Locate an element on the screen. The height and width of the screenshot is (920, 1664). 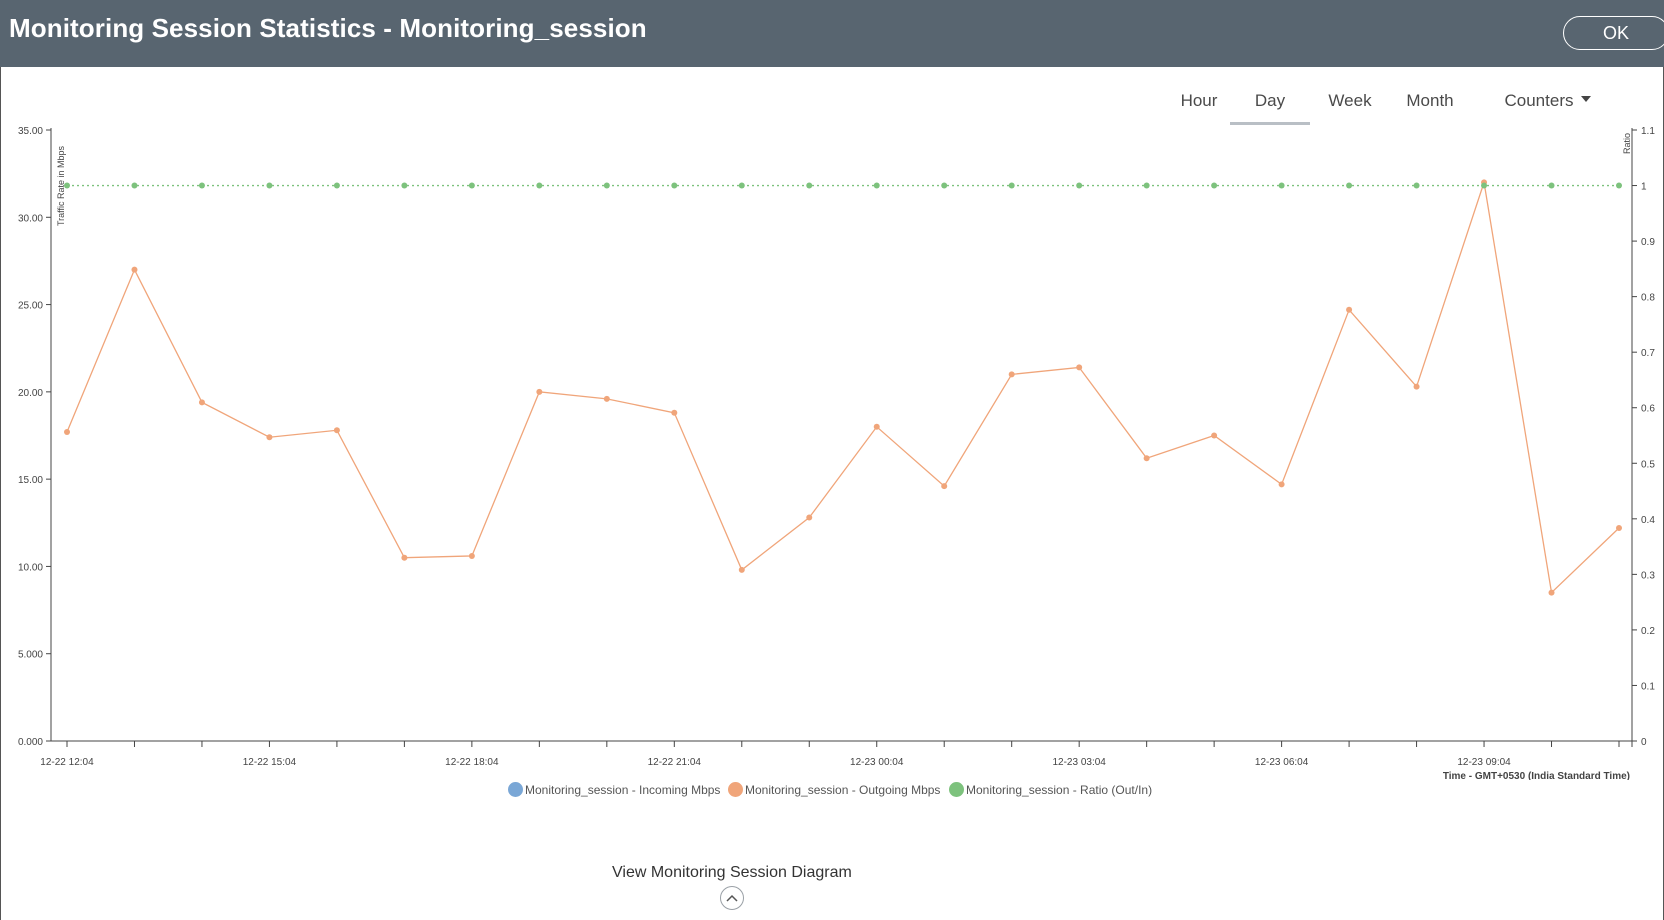
y2-tick-label: 1.1 is located at coordinates (1648, 131).